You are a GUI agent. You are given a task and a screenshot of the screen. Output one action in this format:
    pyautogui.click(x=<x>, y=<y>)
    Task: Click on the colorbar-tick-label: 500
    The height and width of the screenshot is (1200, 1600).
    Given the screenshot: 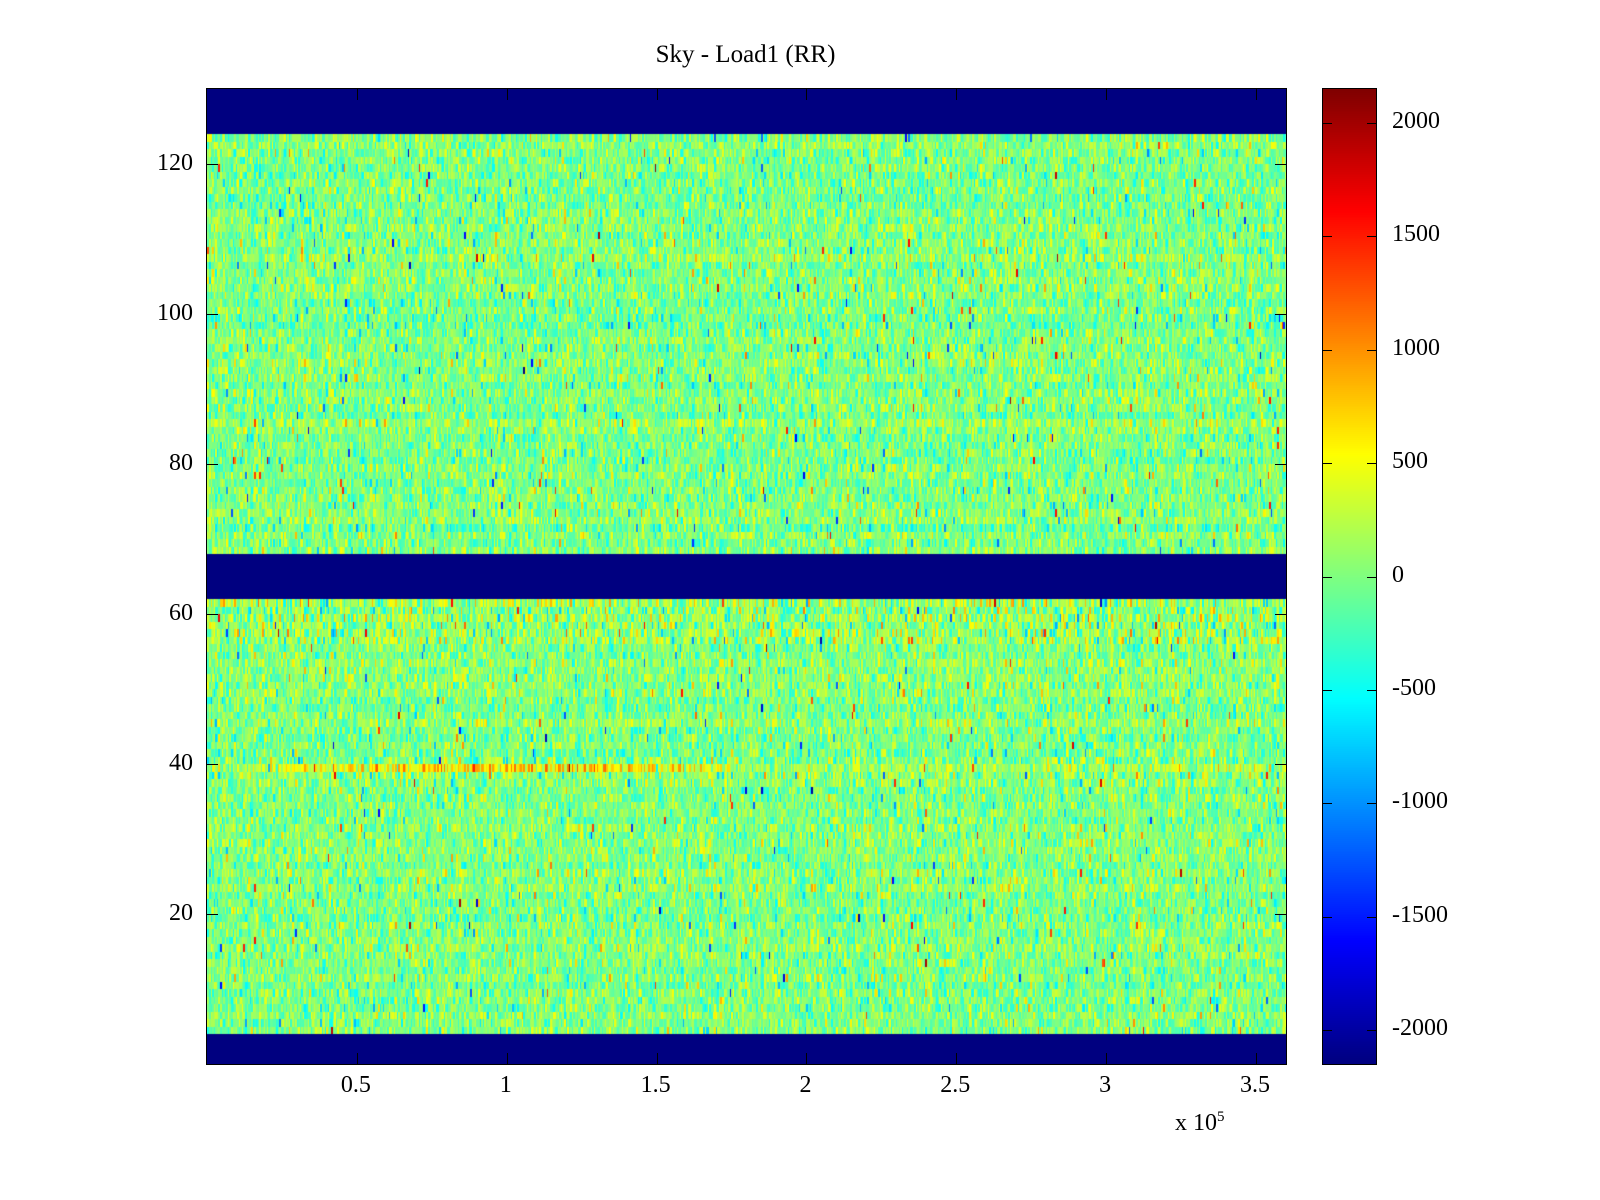 What is the action you would take?
    pyautogui.click(x=1410, y=461)
    